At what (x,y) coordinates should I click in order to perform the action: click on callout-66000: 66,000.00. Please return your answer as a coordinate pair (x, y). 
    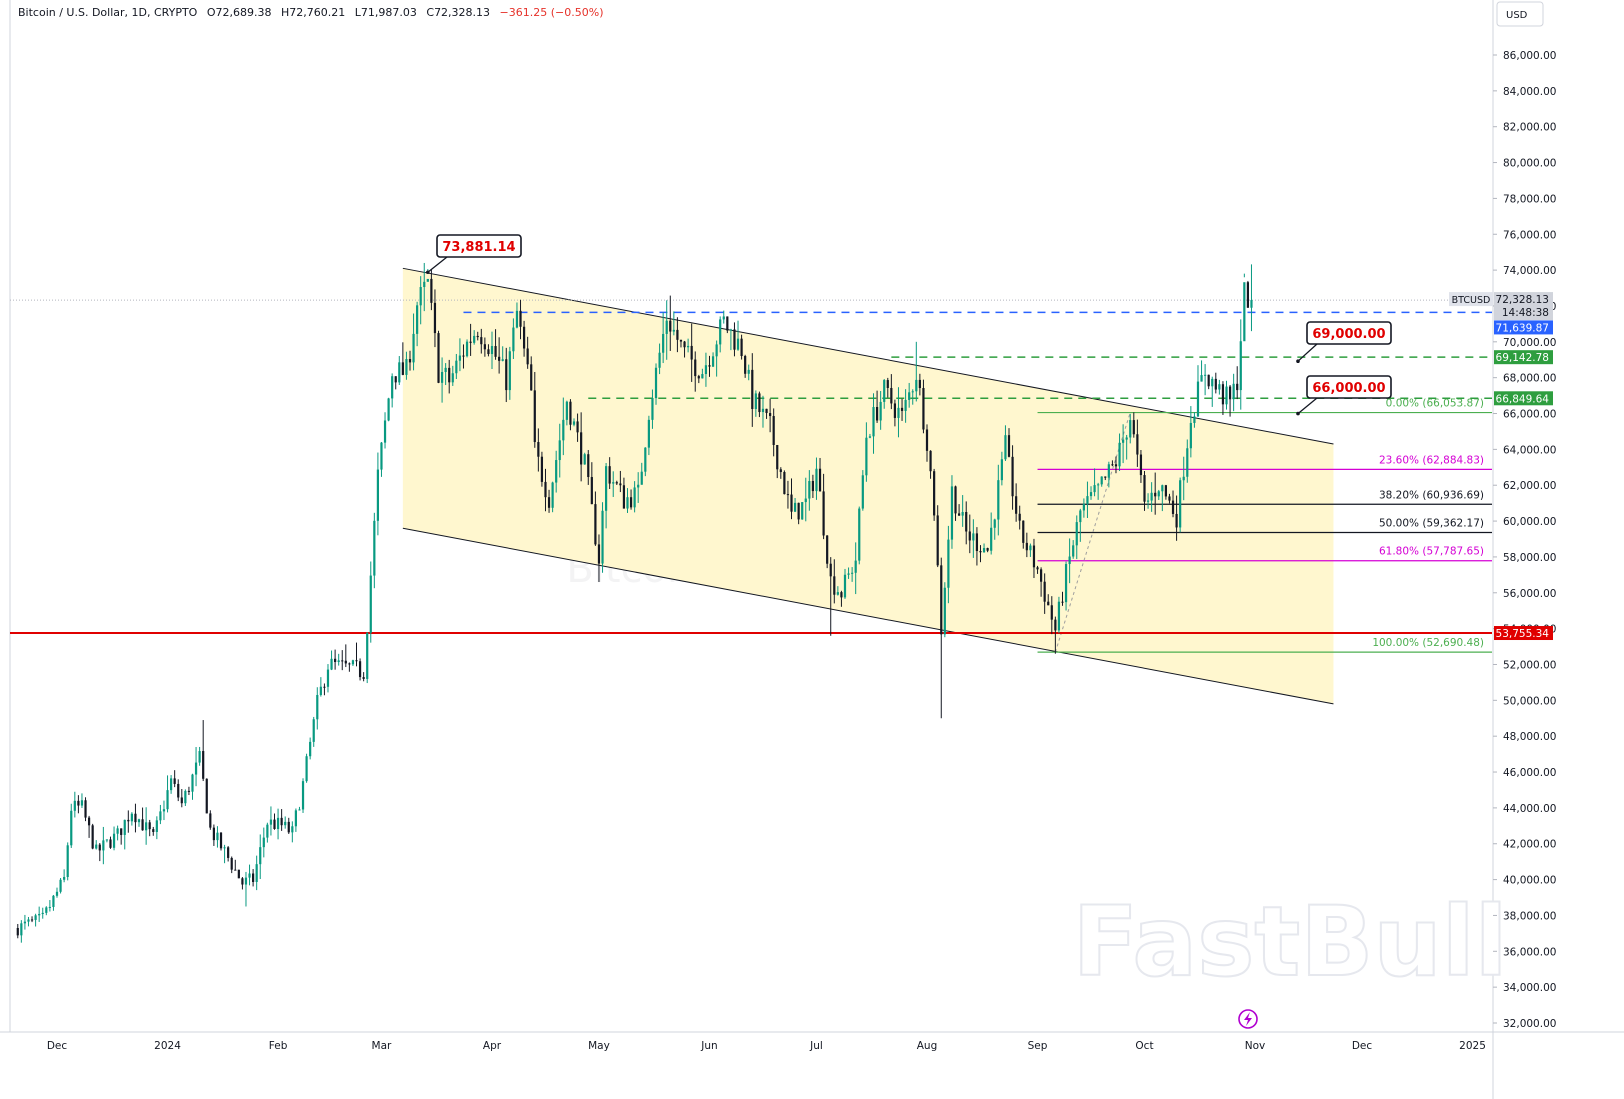
    Looking at the image, I should click on (1344, 395).